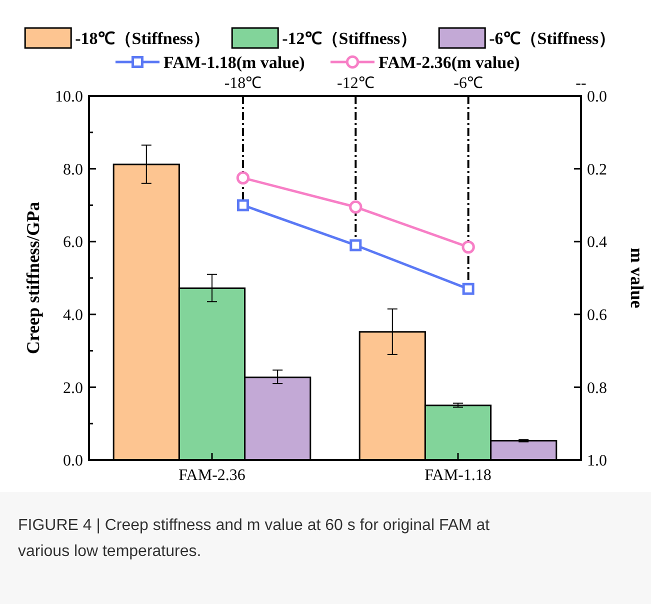 The height and width of the screenshot is (604, 651). What do you see at coordinates (581, 83) in the screenshot?
I see `x-tick-label: --` at bounding box center [581, 83].